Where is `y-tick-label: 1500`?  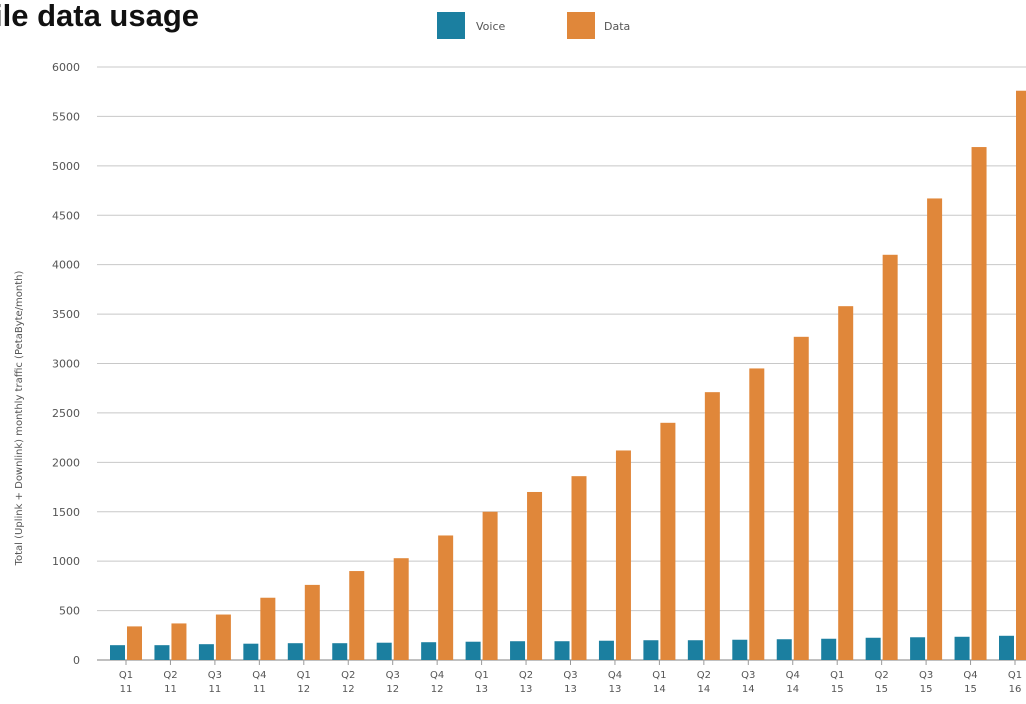 y-tick-label: 1500 is located at coordinates (66, 512).